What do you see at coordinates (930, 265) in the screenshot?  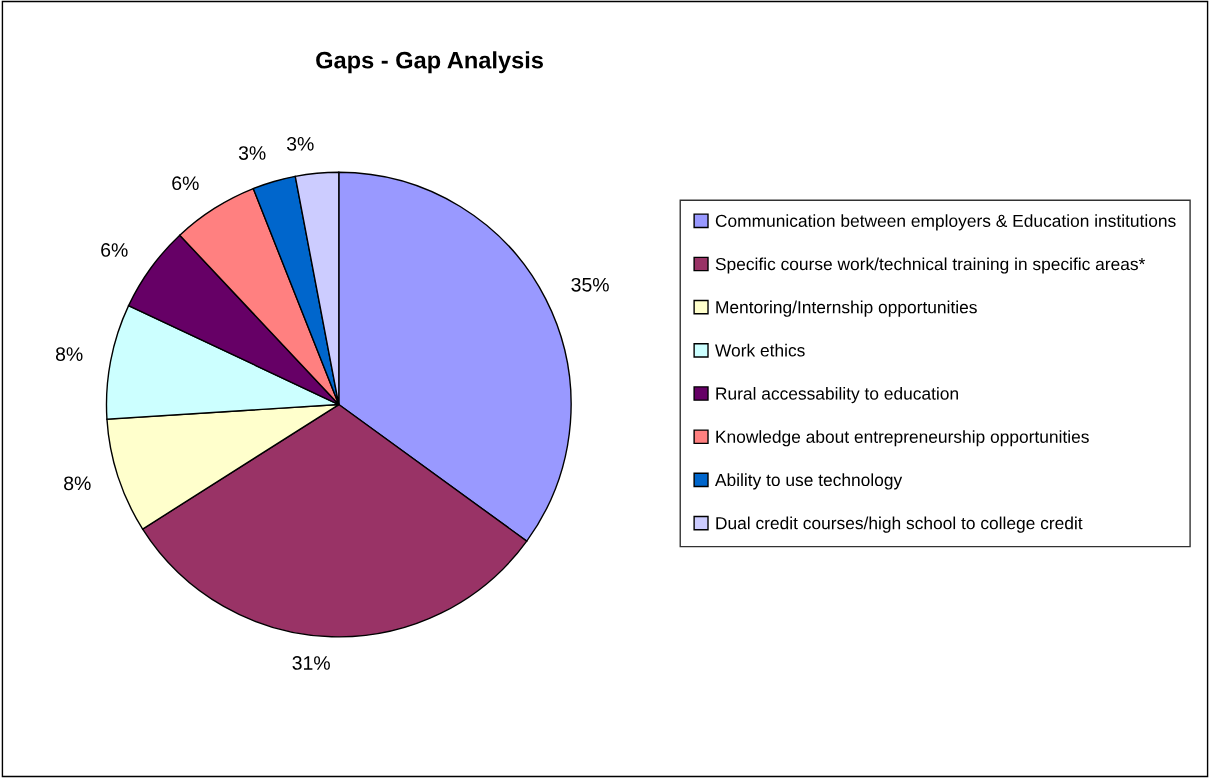 I see `legend-label: Specific course work/technical training in specific areas*` at bounding box center [930, 265].